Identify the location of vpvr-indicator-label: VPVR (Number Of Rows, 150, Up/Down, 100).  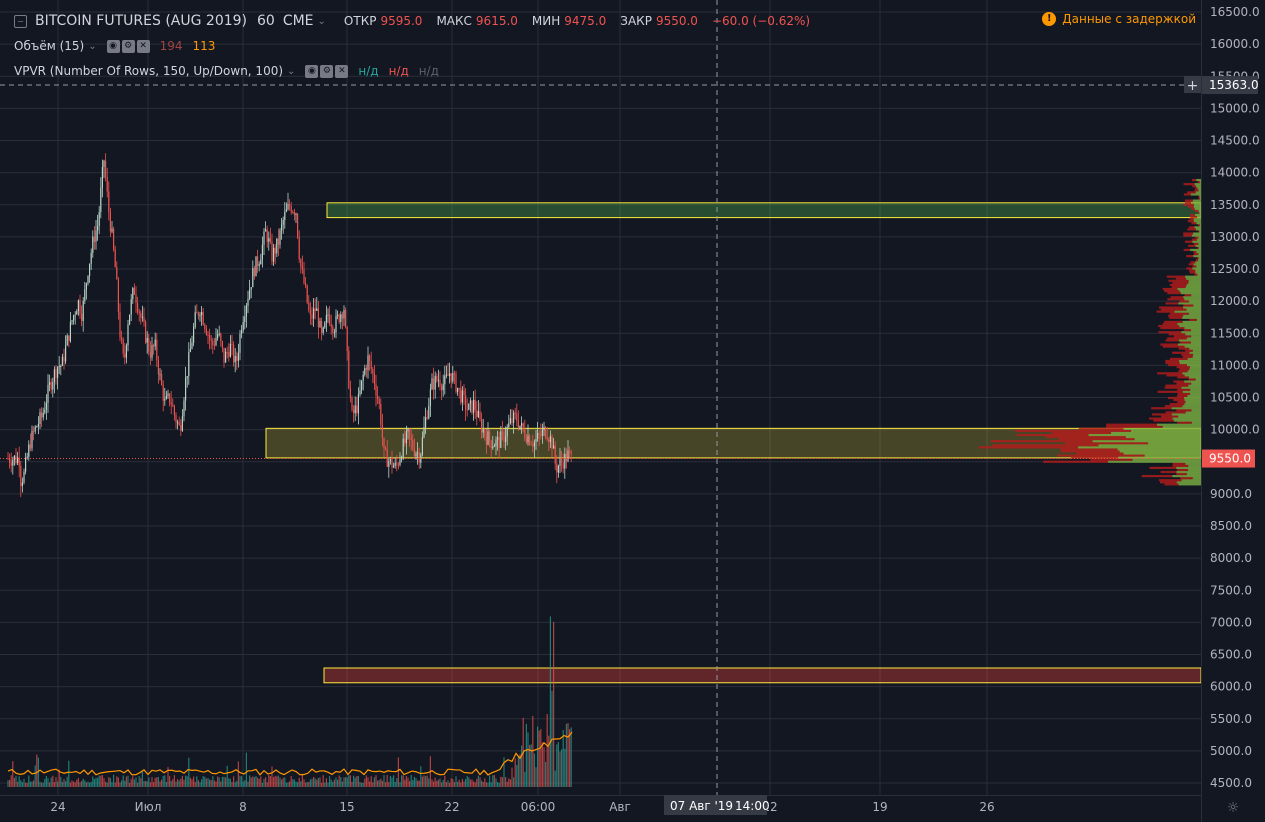
(149, 71).